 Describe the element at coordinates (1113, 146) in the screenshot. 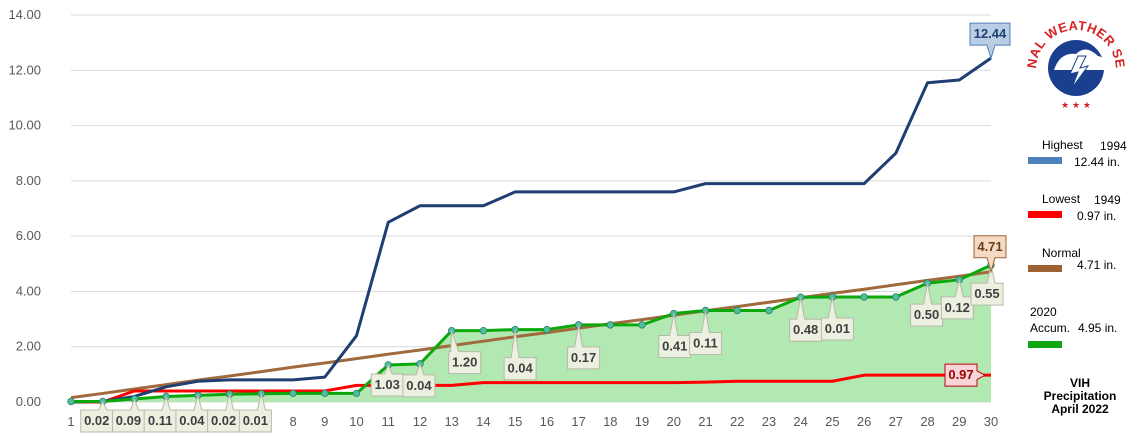

I see `legend-highest-year: 1994` at that location.